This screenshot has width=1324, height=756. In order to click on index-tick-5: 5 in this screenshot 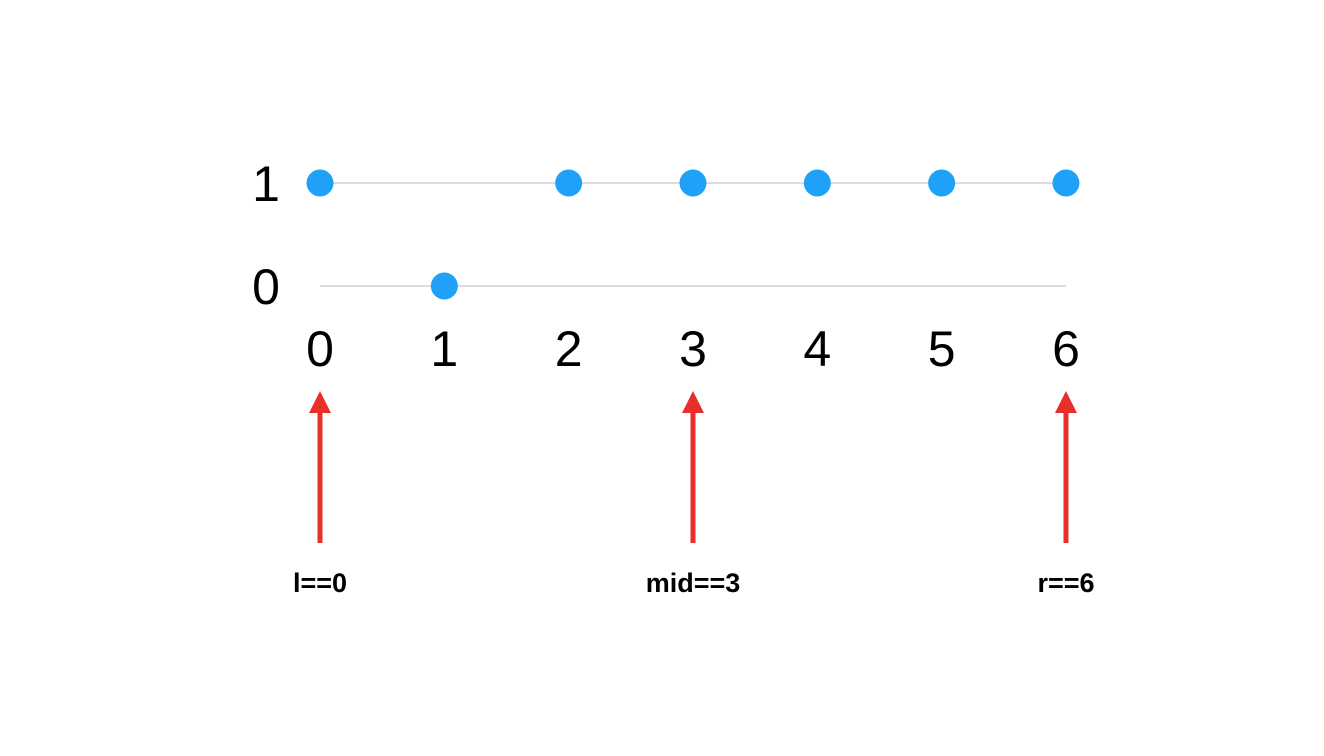, I will do `click(942, 349)`.